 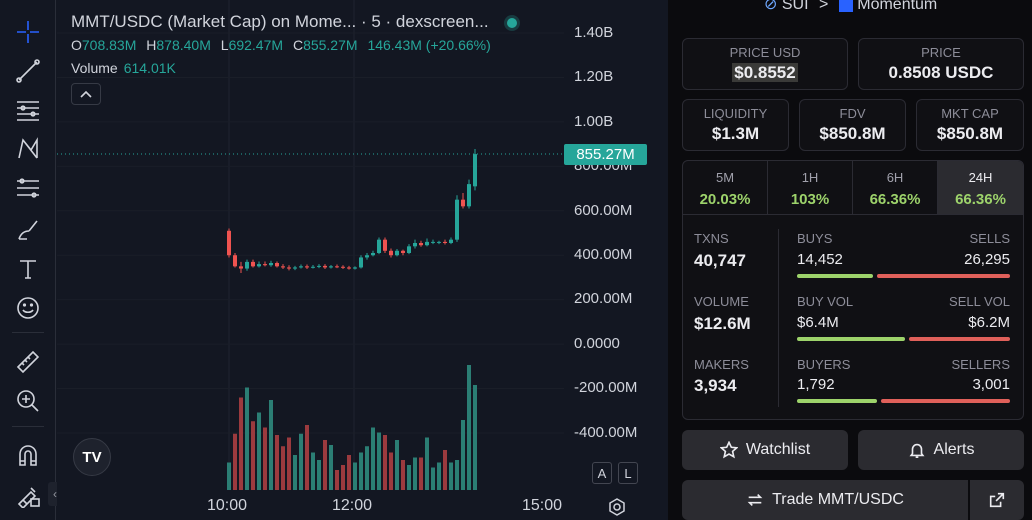 I want to click on watchlist-button: Watchlist, so click(x=765, y=450).